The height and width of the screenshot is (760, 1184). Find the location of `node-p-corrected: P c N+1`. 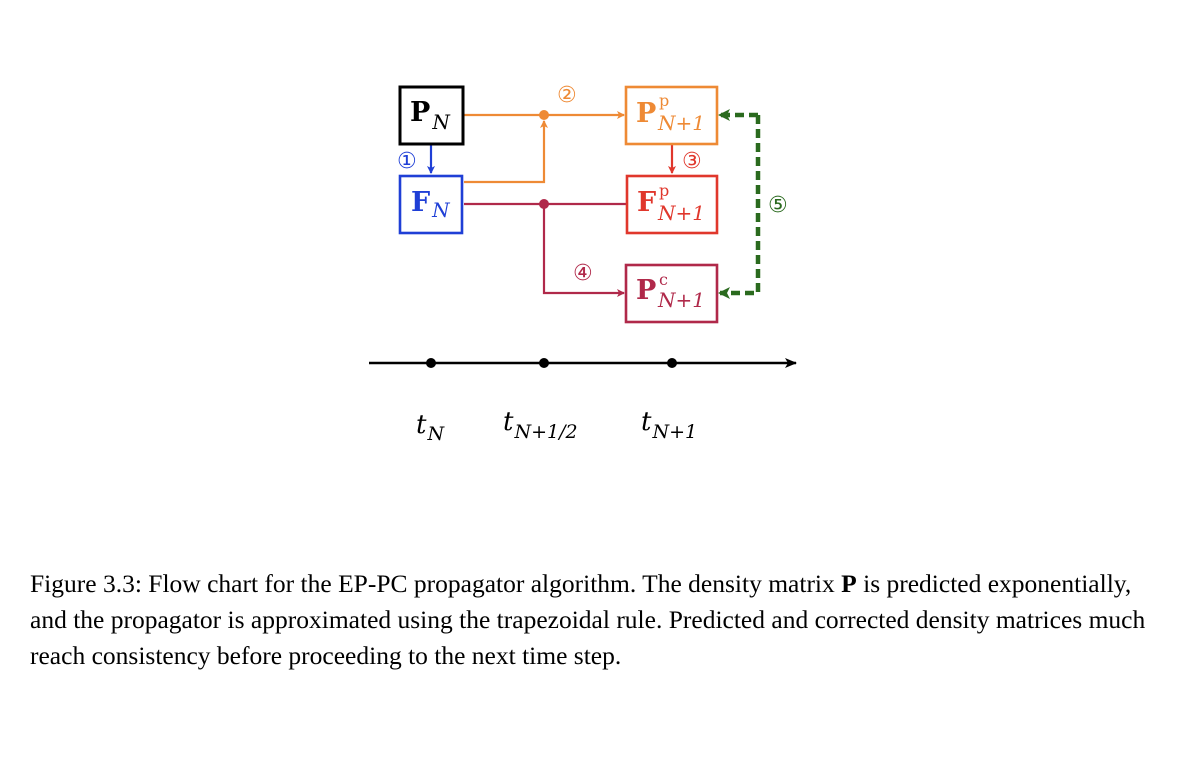

node-p-corrected: P c N+1 is located at coordinates (671, 293).